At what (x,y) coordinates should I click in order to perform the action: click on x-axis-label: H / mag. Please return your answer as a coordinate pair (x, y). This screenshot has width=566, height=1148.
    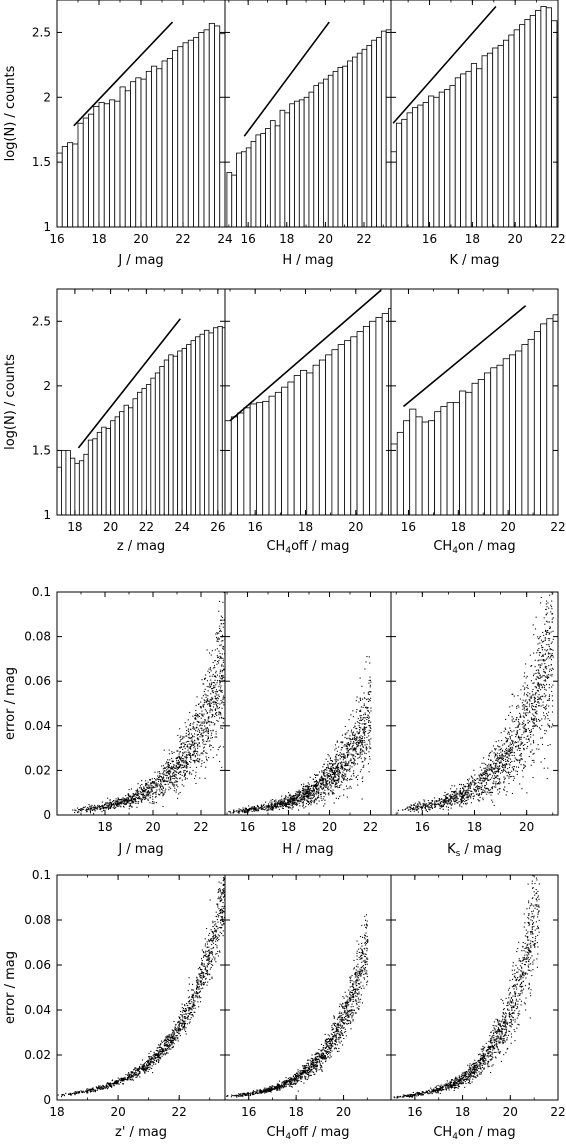
    Looking at the image, I should click on (307, 849).